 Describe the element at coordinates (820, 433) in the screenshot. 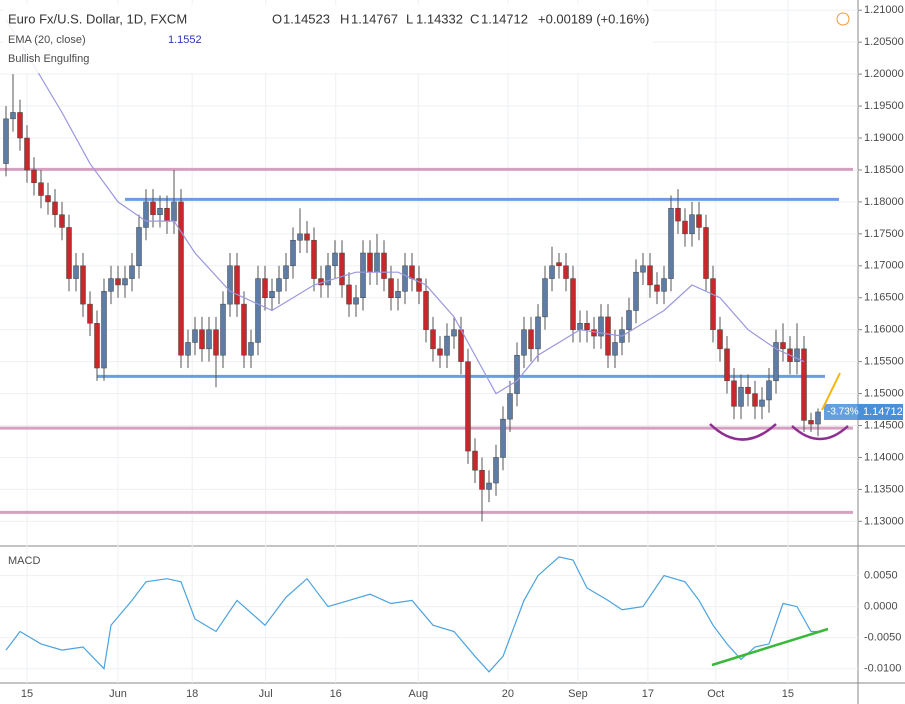

I see `arc` at that location.